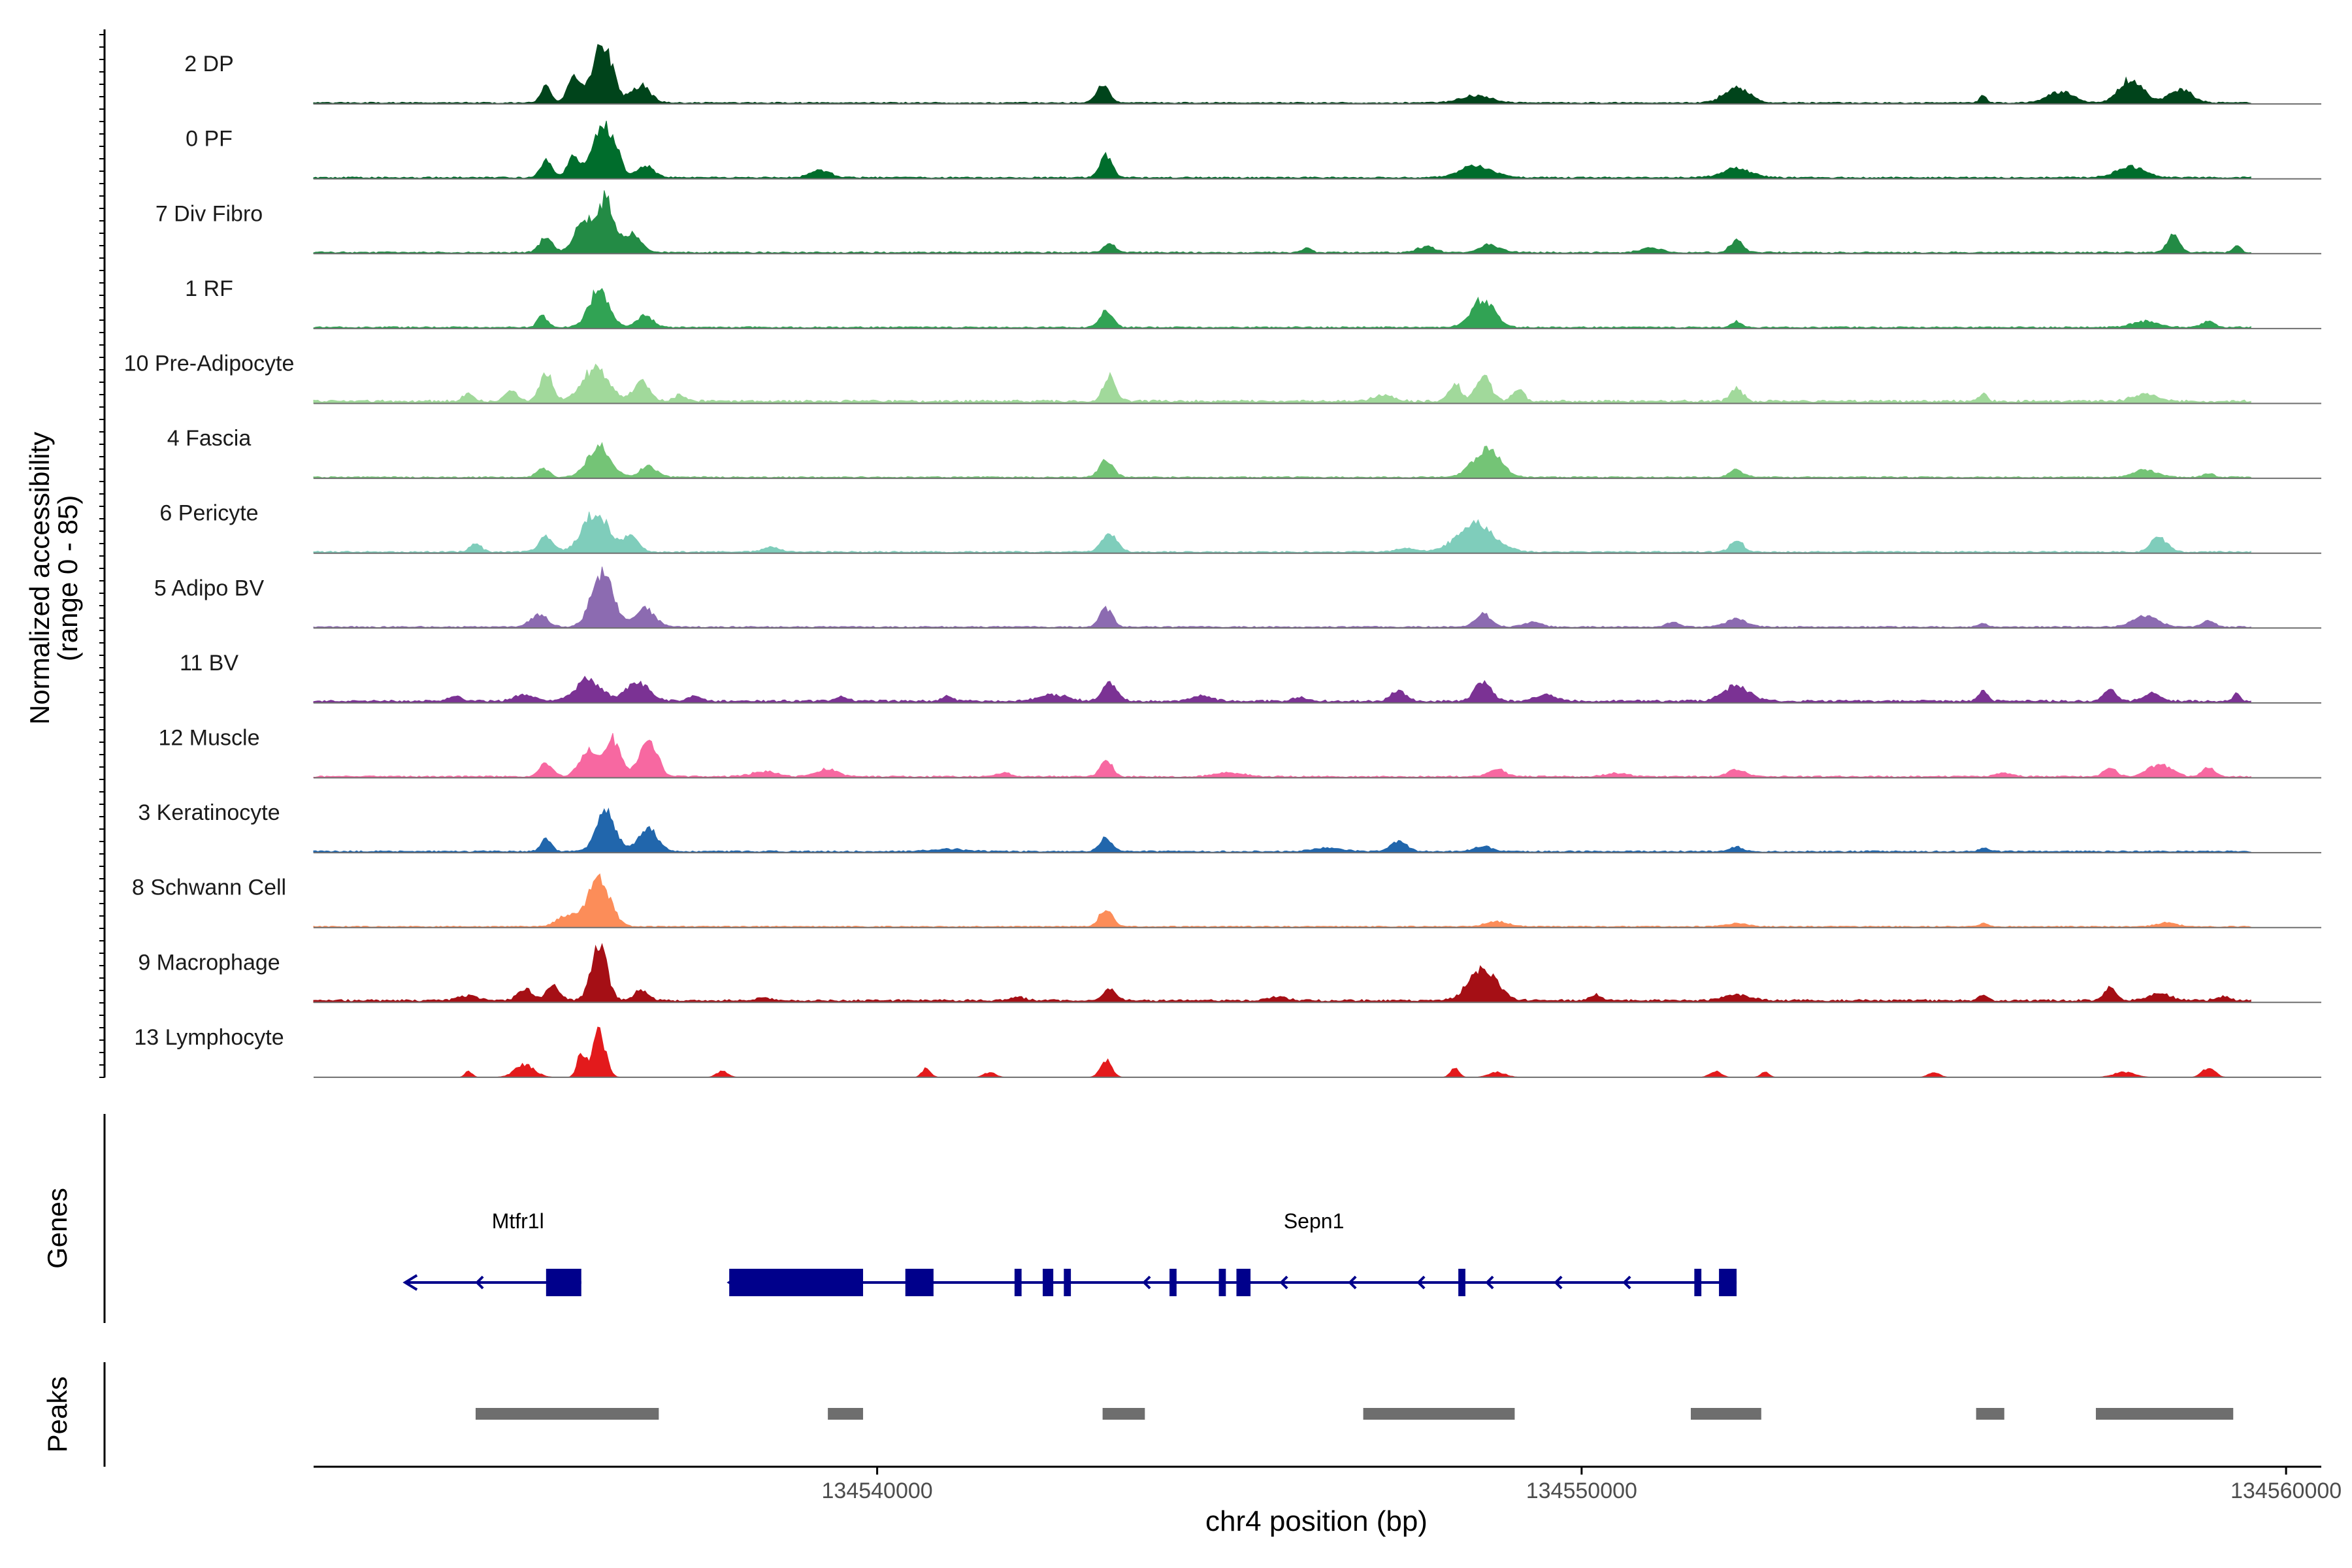 This screenshot has width=2352, height=1568. Describe the element at coordinates (102, 553) in the screenshot. I see `accessibility-y-axis` at that location.